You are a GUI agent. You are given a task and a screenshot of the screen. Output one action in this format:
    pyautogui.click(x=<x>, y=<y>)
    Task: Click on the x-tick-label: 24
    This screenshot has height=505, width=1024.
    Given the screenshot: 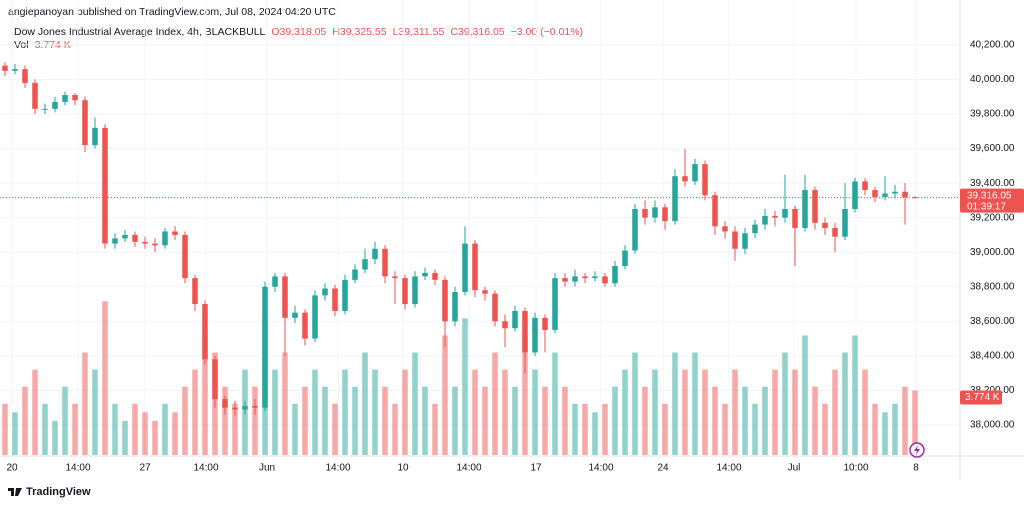 What is the action you would take?
    pyautogui.click(x=663, y=468)
    